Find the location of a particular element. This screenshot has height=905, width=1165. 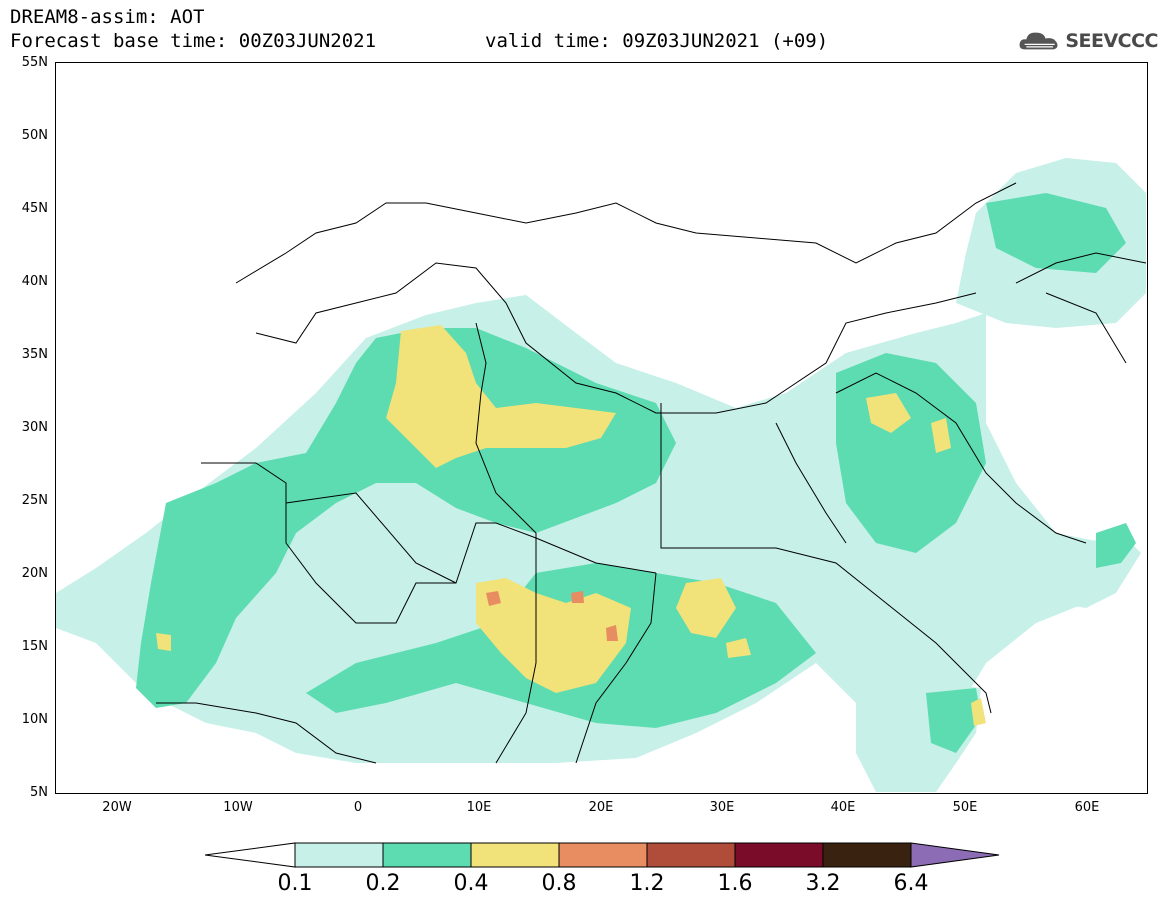

lat-label: 25N is located at coordinates (34, 500).